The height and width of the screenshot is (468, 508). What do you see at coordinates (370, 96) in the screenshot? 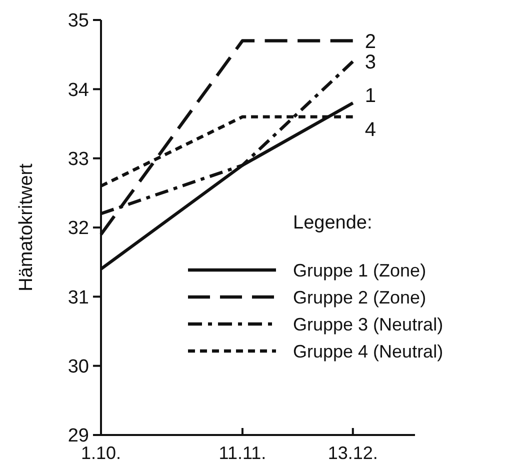
I see `annotation: 1` at bounding box center [370, 96].